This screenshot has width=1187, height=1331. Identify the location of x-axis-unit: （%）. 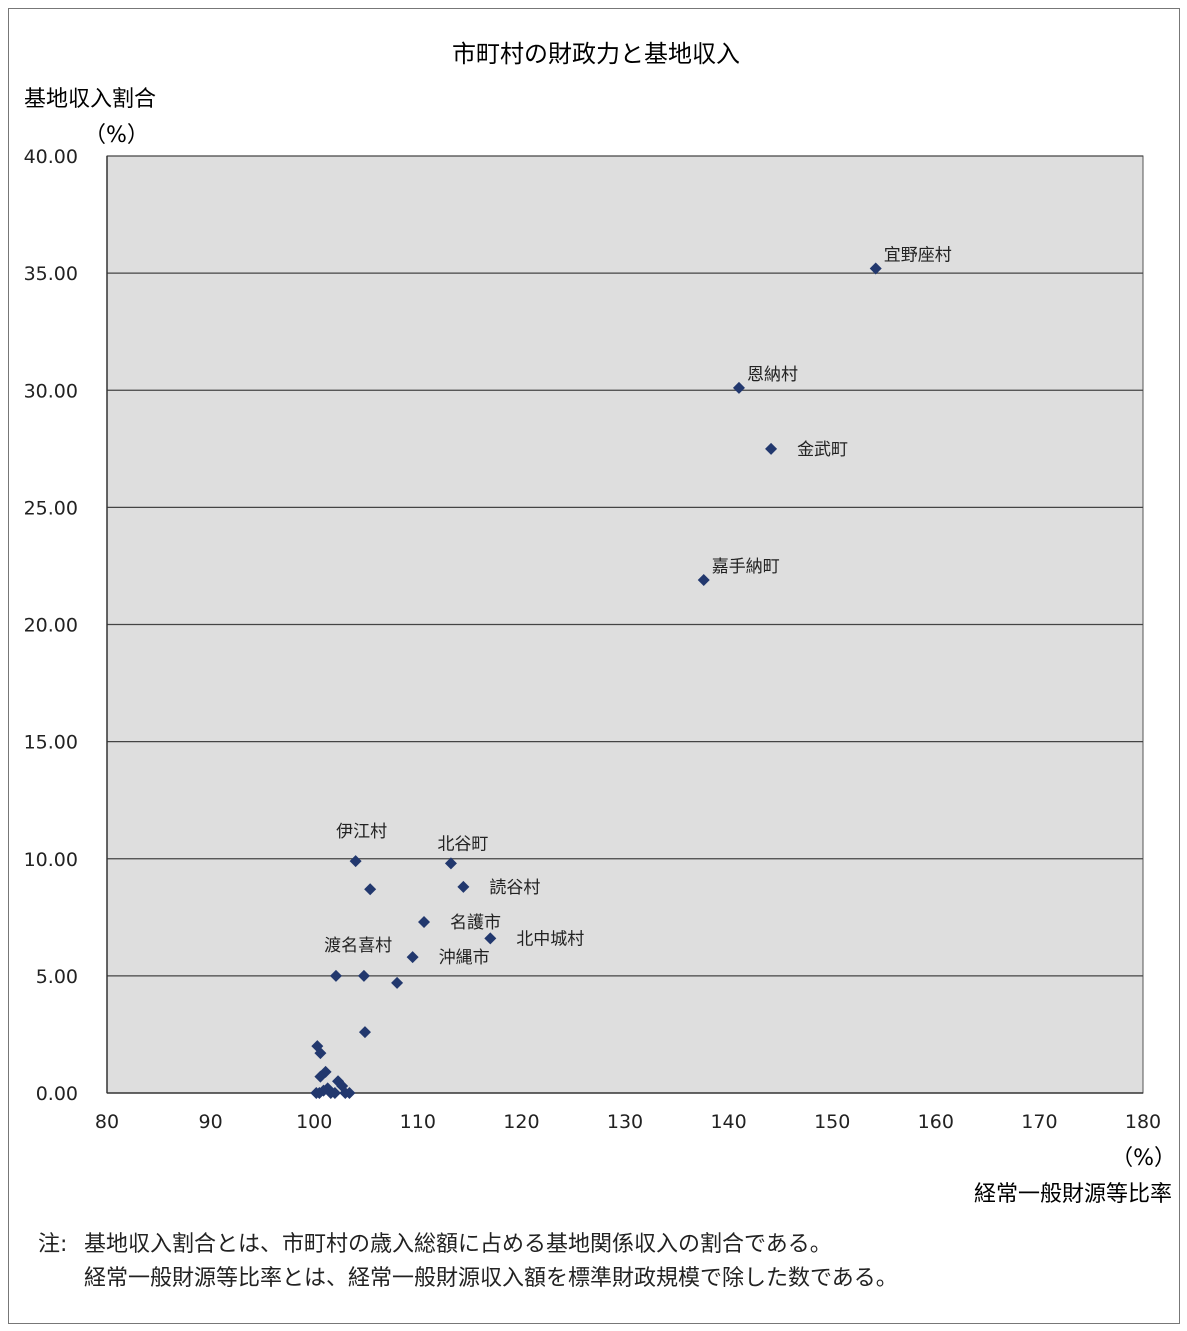
(1143, 1158).